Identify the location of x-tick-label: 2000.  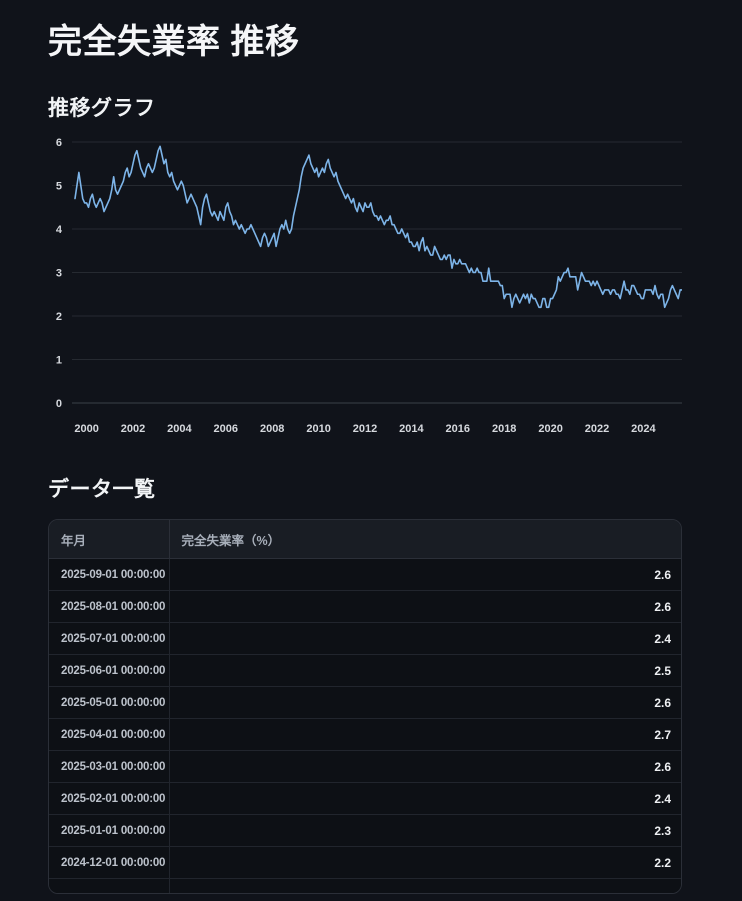
(86, 429).